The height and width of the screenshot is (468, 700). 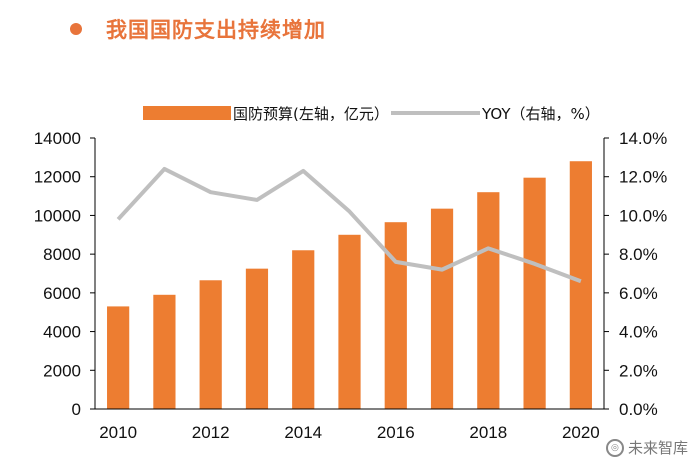 I want to click on bar-2014, so click(x=303, y=329).